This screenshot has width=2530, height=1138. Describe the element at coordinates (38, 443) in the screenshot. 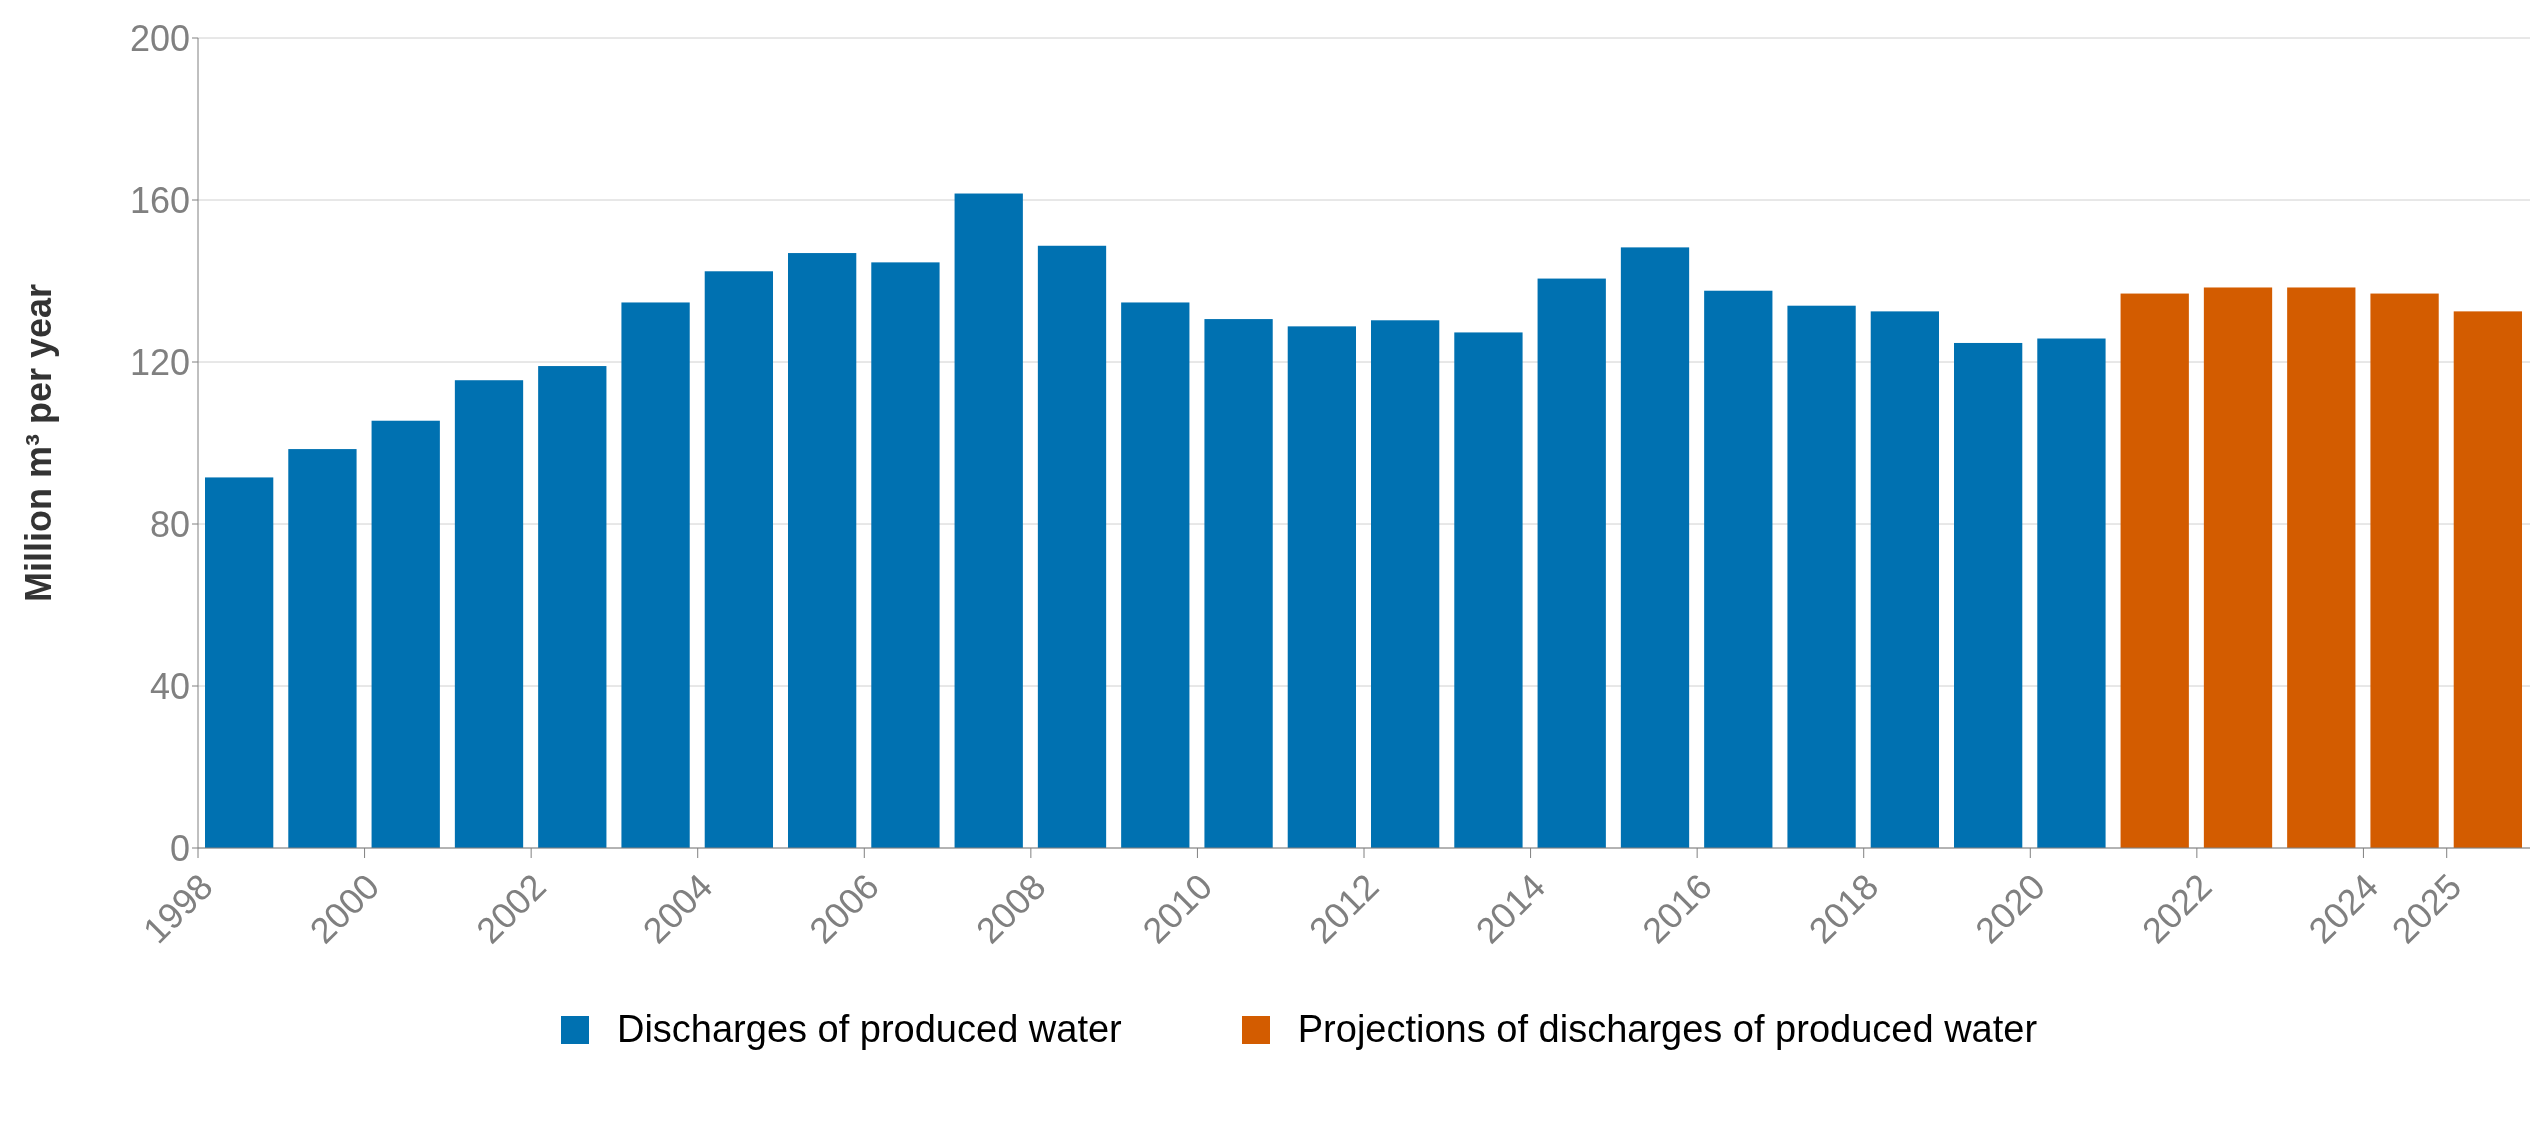

I see `y-axis-title: Million m³ per year` at that location.